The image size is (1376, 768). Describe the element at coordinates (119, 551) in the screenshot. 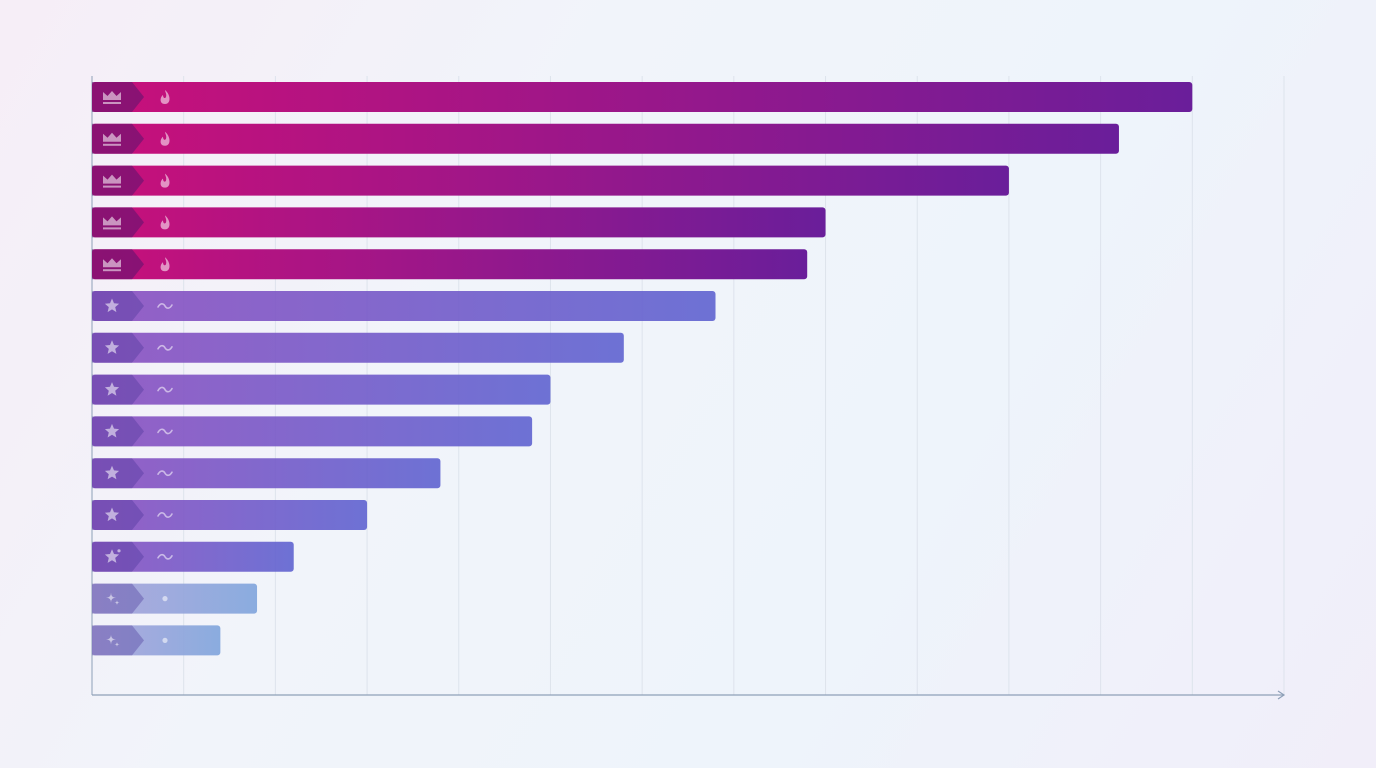

I see `sparkle-dot` at that location.